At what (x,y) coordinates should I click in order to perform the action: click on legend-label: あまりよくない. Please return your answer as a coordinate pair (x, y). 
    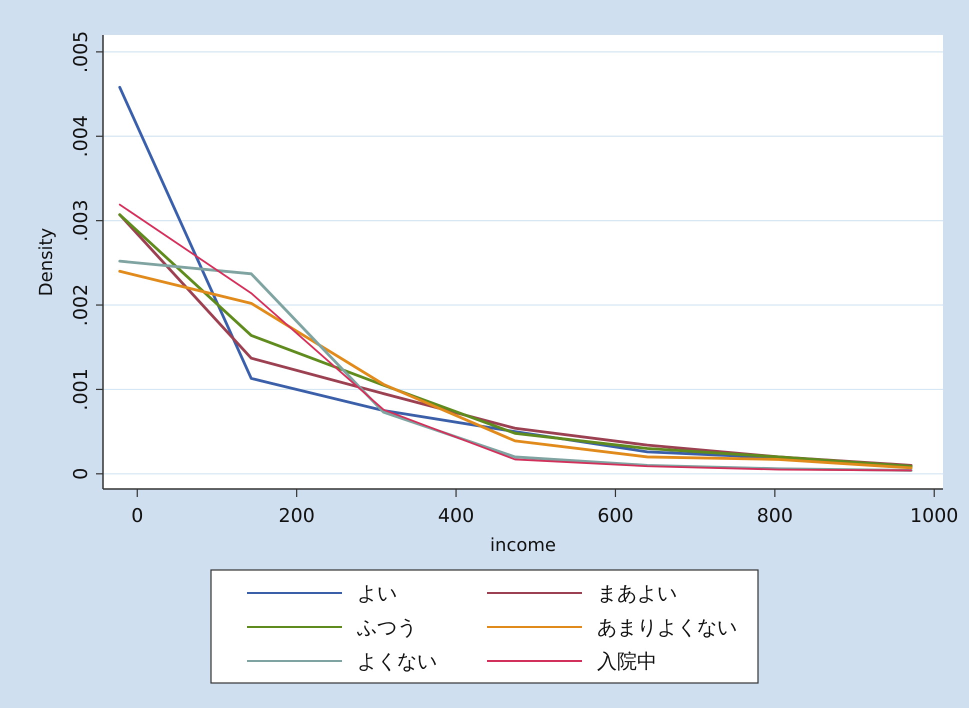
    Looking at the image, I should click on (667, 627).